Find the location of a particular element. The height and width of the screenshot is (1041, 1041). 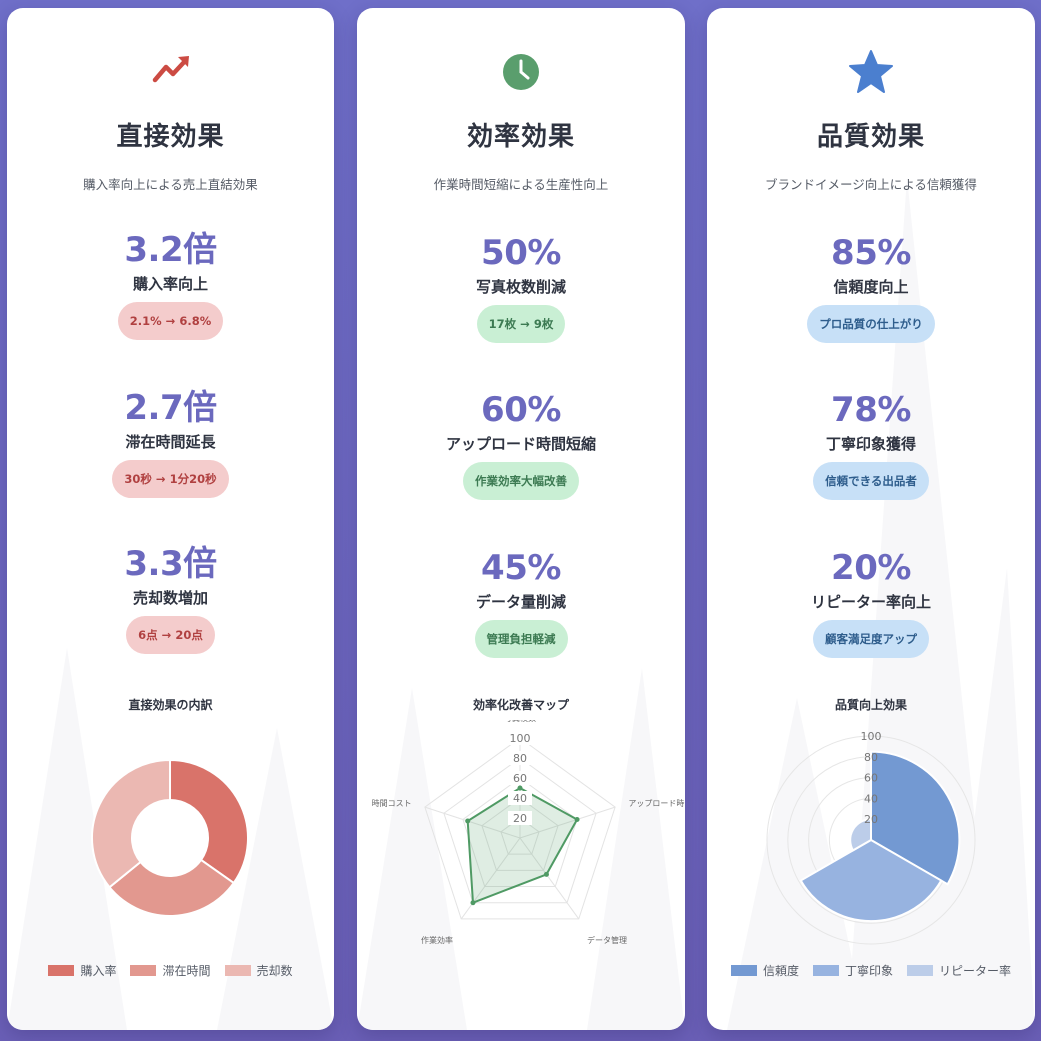

metric-value: 45% is located at coordinates (521, 568).